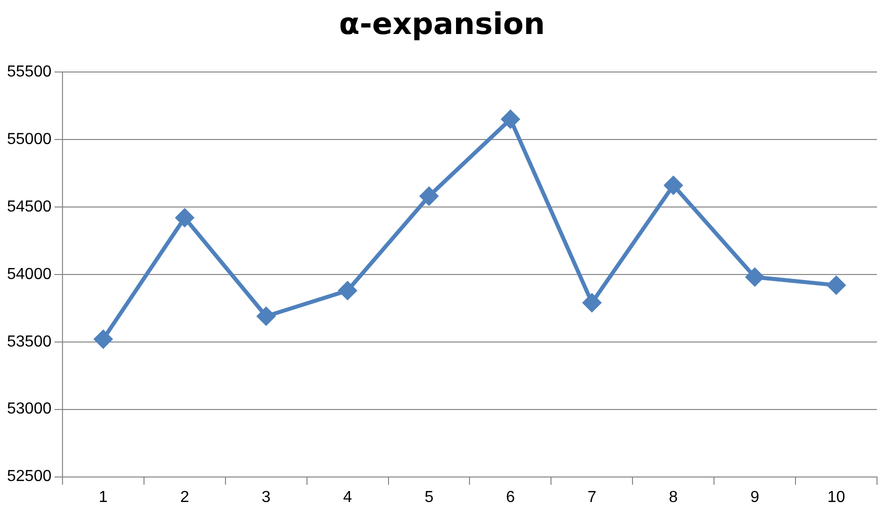 The height and width of the screenshot is (514, 888). What do you see at coordinates (185, 497) in the screenshot?
I see `x-tick-label: 2` at bounding box center [185, 497].